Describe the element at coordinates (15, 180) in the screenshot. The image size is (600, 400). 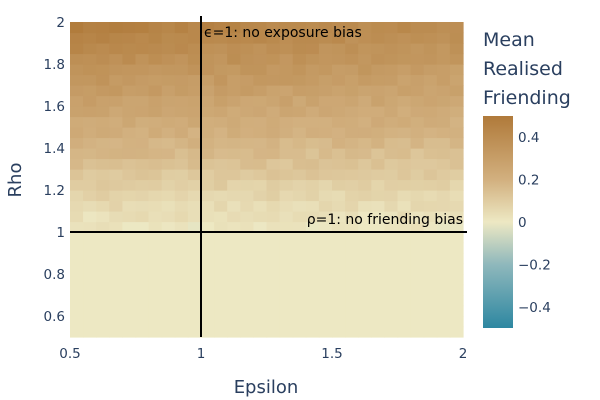
I see `y-axis-title: Rho` at that location.